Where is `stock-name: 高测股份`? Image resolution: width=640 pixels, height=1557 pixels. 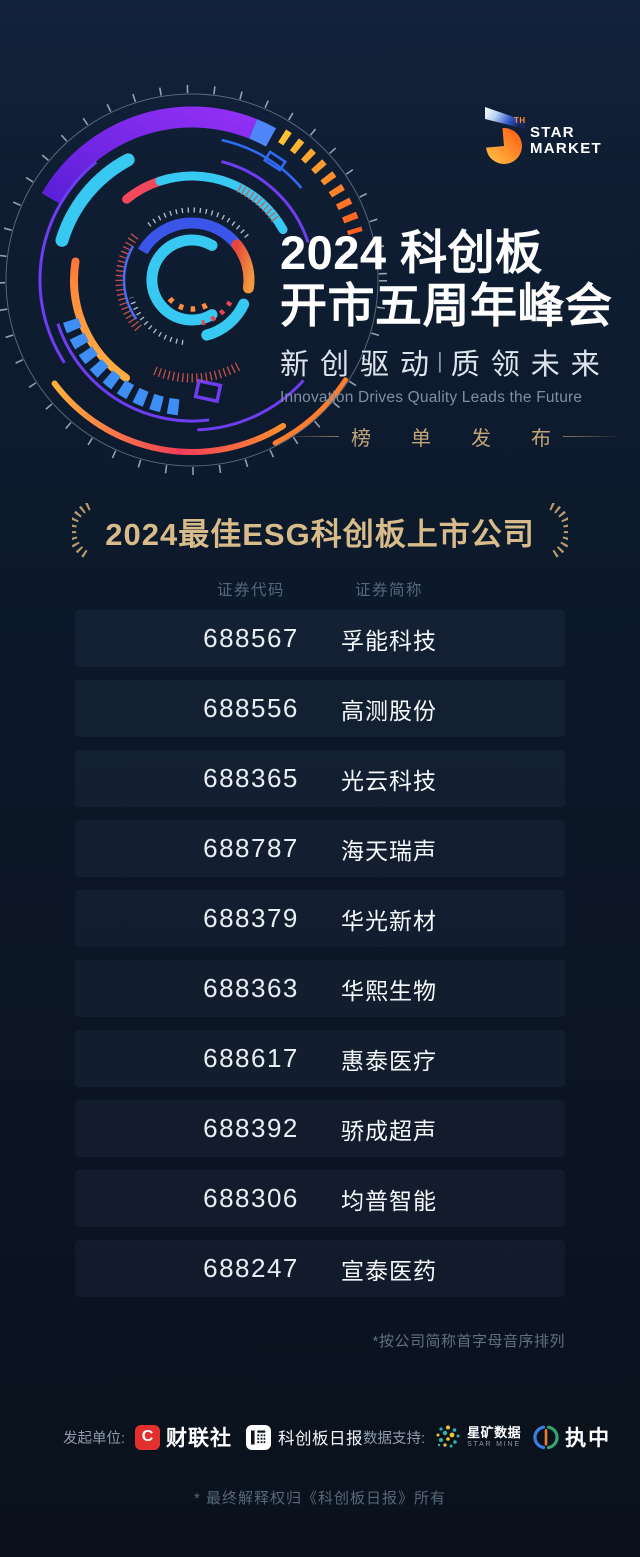 stock-name: 高测股份 is located at coordinates (389, 710).